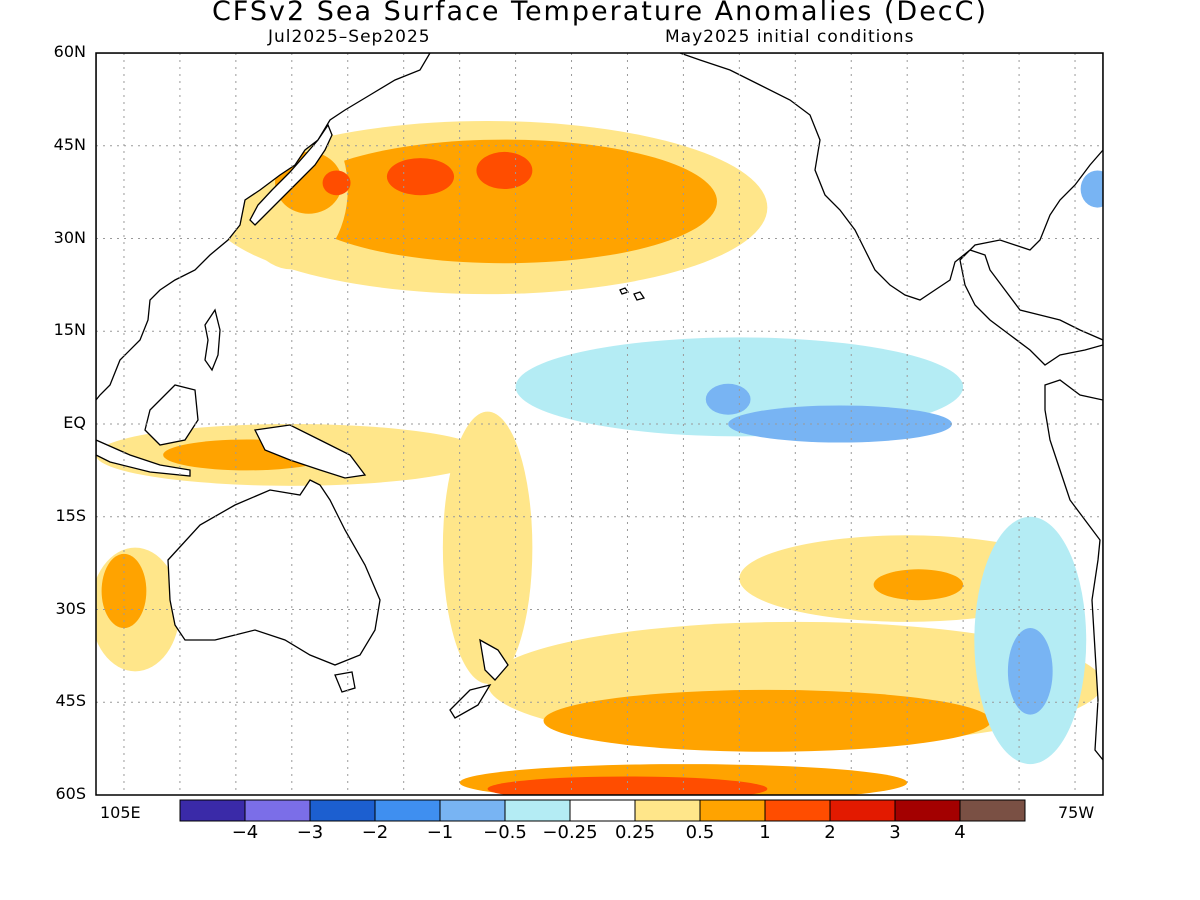 Image resolution: width=1200 pixels, height=900 pixels. What do you see at coordinates (440, 832) in the screenshot?
I see `colorbar-tick-label: −1` at bounding box center [440, 832].